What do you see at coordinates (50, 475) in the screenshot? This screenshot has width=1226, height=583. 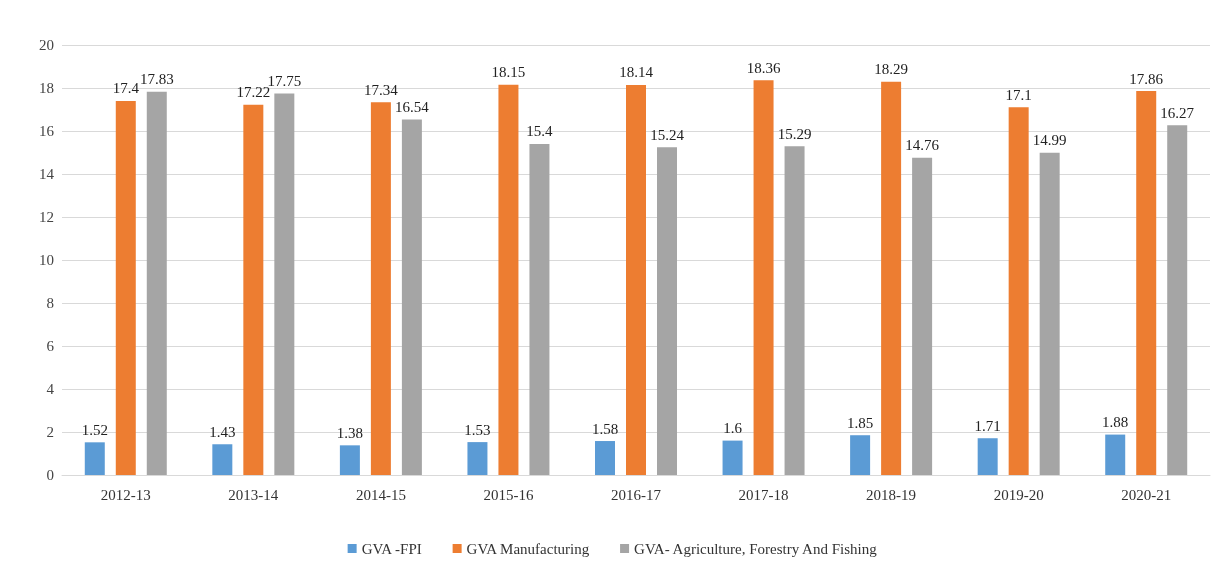 I see `y-tick-label: 0` at bounding box center [50, 475].